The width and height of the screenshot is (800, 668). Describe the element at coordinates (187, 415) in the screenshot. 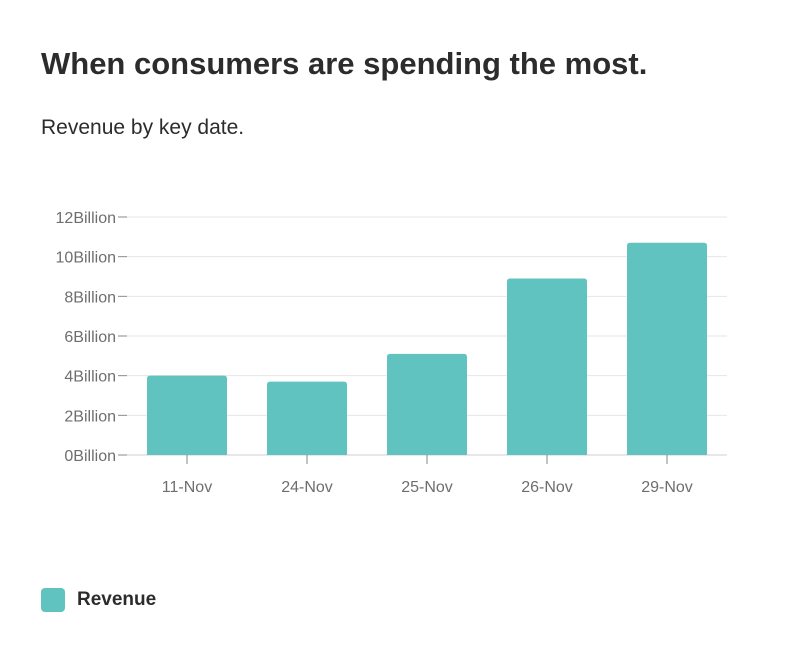

I see `bar-11-nov` at that location.